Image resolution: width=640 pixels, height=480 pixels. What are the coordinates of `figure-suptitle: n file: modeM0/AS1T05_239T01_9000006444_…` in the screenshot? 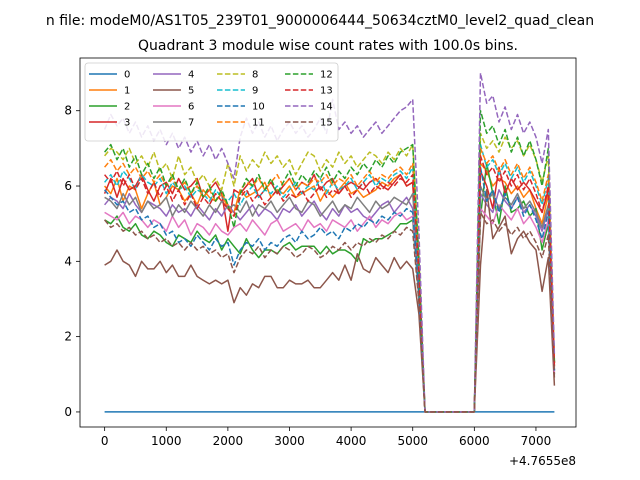 It's located at (320, 21).